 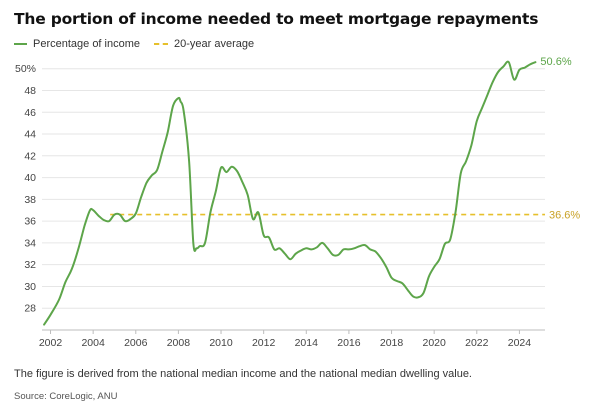 I want to click on legend-item-average: 20-year average, so click(x=204, y=44).